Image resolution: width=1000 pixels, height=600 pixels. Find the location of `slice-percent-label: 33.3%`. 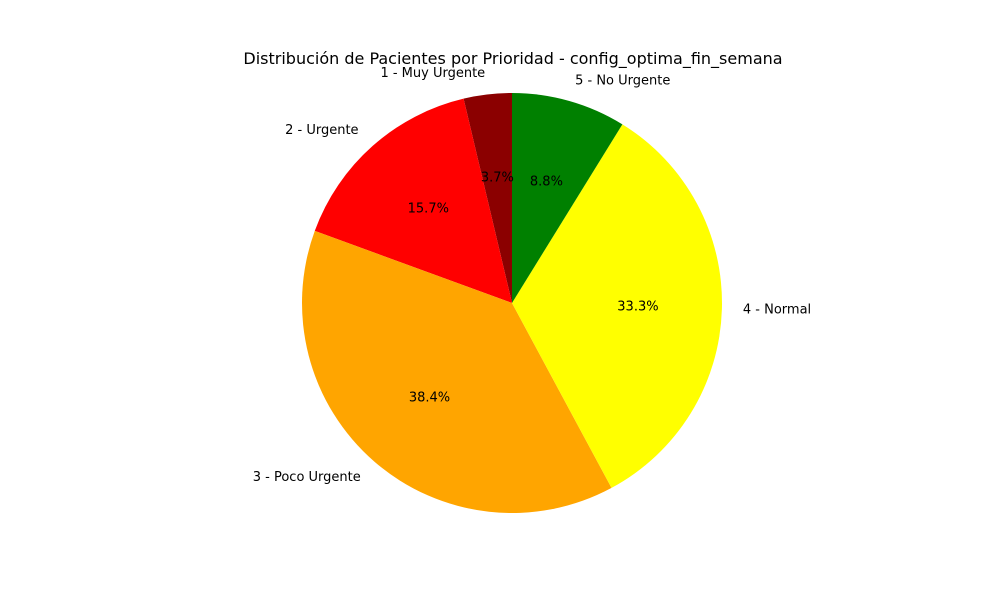

slice-percent-label: 33.3% is located at coordinates (637, 306).